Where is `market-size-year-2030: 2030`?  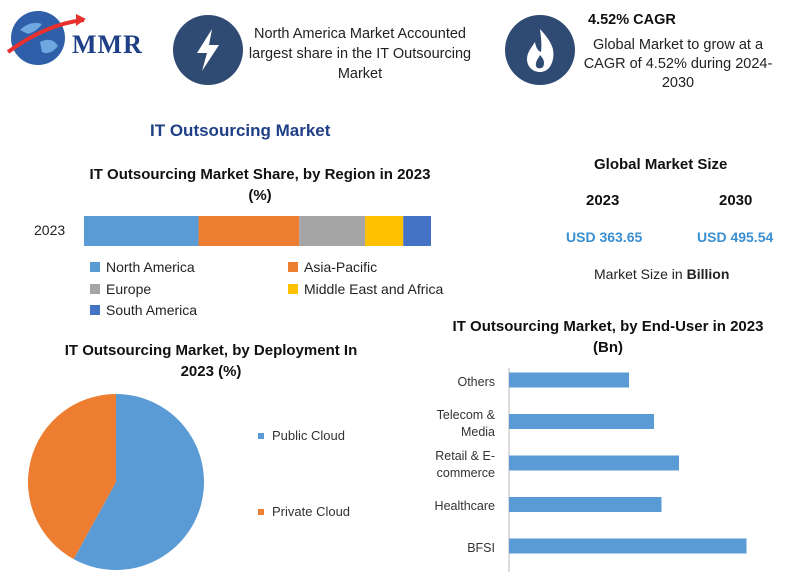 market-size-year-2030: 2030 is located at coordinates (736, 200).